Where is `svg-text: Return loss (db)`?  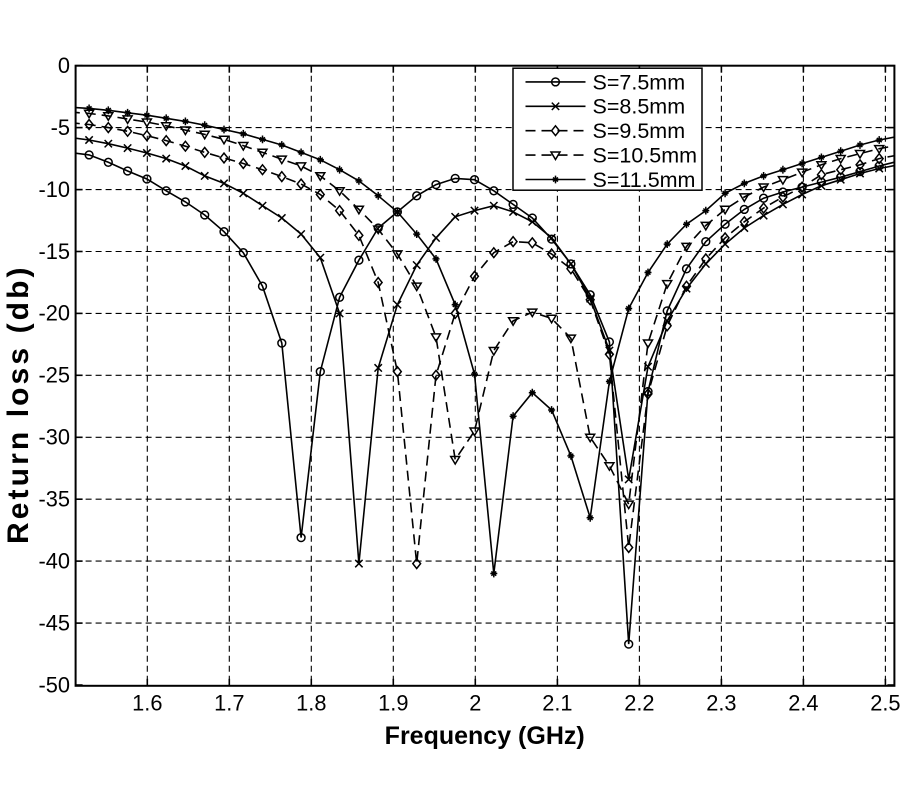 svg-text: Return loss (db) is located at coordinates (18, 404).